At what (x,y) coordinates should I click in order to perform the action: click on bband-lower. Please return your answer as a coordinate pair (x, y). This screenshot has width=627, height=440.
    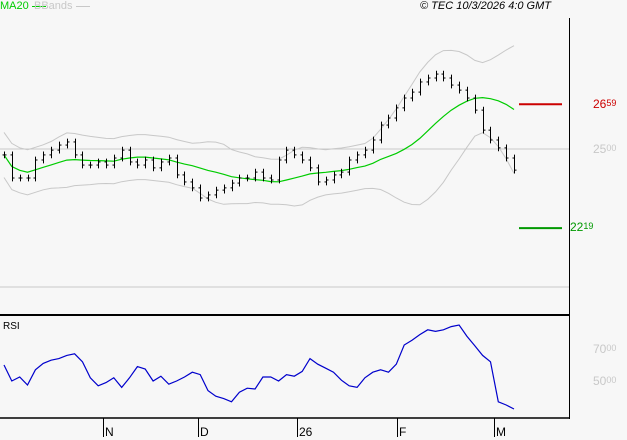
    Looking at the image, I should click on (259, 169).